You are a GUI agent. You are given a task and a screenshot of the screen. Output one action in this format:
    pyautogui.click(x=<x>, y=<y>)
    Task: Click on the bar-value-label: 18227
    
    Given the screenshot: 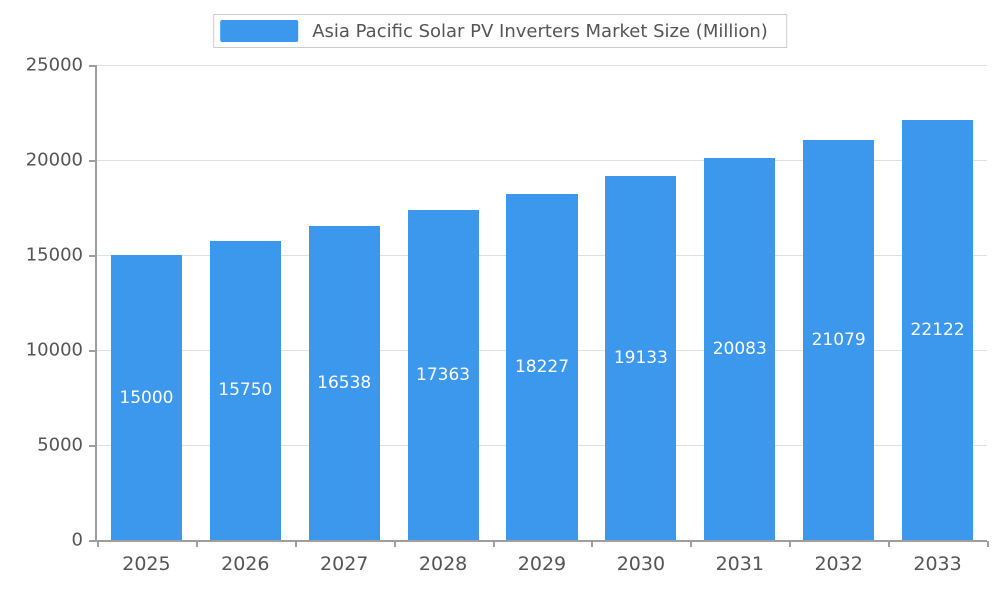 What is the action you would take?
    pyautogui.click(x=542, y=366)
    